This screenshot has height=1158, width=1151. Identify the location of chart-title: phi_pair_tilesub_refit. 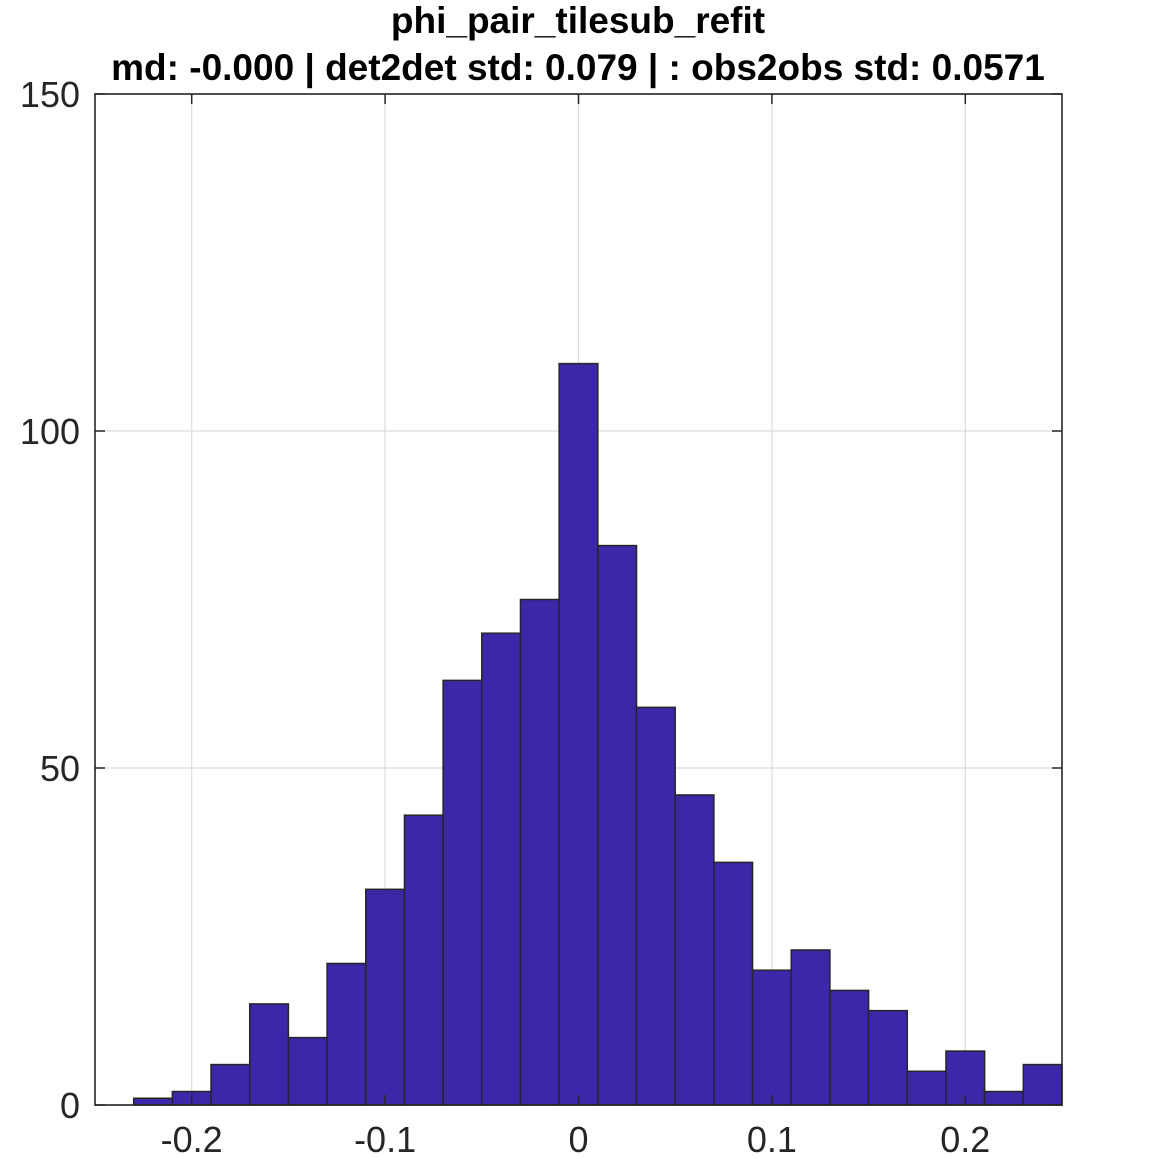
(578, 20).